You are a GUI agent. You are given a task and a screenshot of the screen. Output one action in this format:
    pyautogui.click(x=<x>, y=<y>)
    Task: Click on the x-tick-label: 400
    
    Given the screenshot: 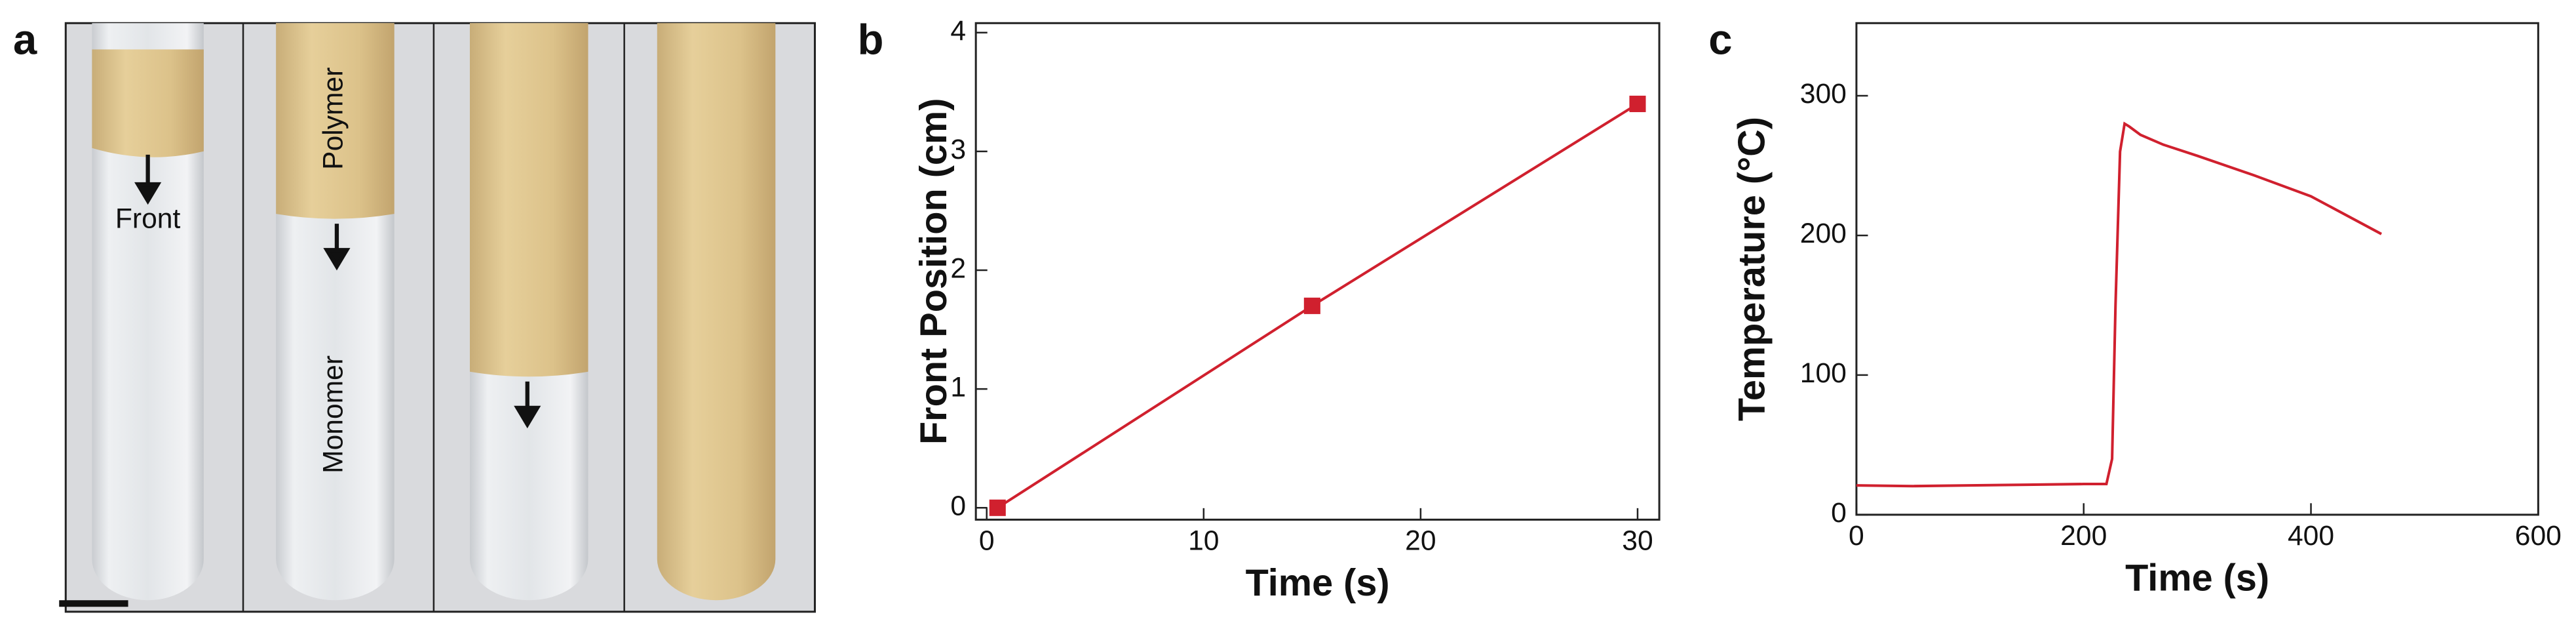 What is the action you would take?
    pyautogui.click(x=2311, y=536)
    